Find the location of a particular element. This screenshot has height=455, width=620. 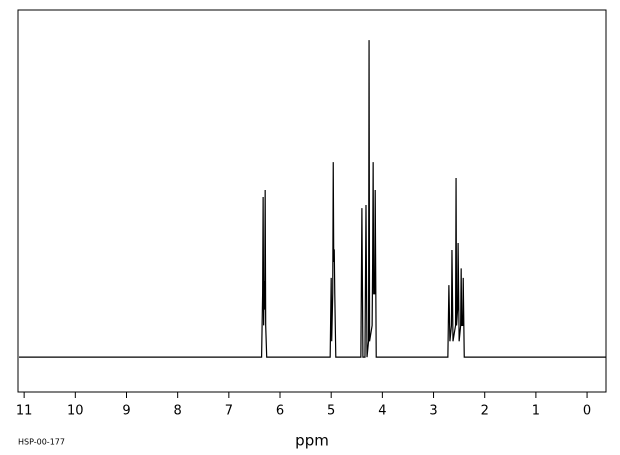

x-tick-label: 6 is located at coordinates (280, 411).